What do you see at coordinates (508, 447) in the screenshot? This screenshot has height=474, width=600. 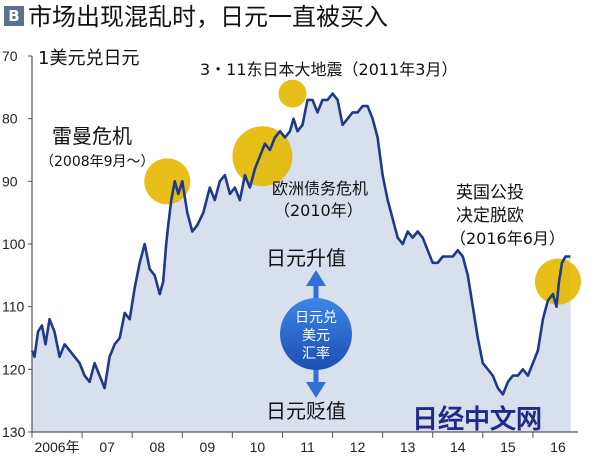 I see `x-tick-label-2015: 15` at bounding box center [508, 447].